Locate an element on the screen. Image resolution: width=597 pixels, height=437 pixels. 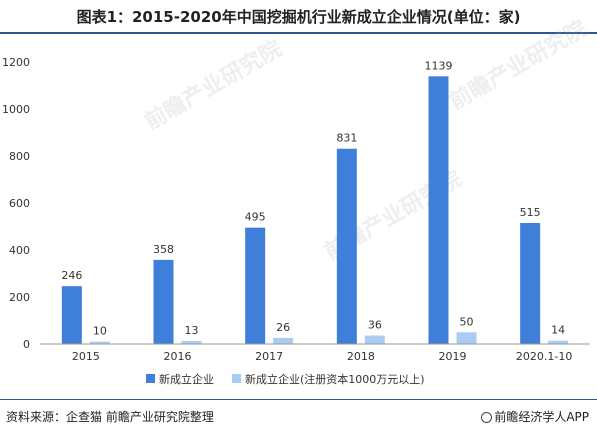
legend-label: 新成立企业 is located at coordinates (186, 379).